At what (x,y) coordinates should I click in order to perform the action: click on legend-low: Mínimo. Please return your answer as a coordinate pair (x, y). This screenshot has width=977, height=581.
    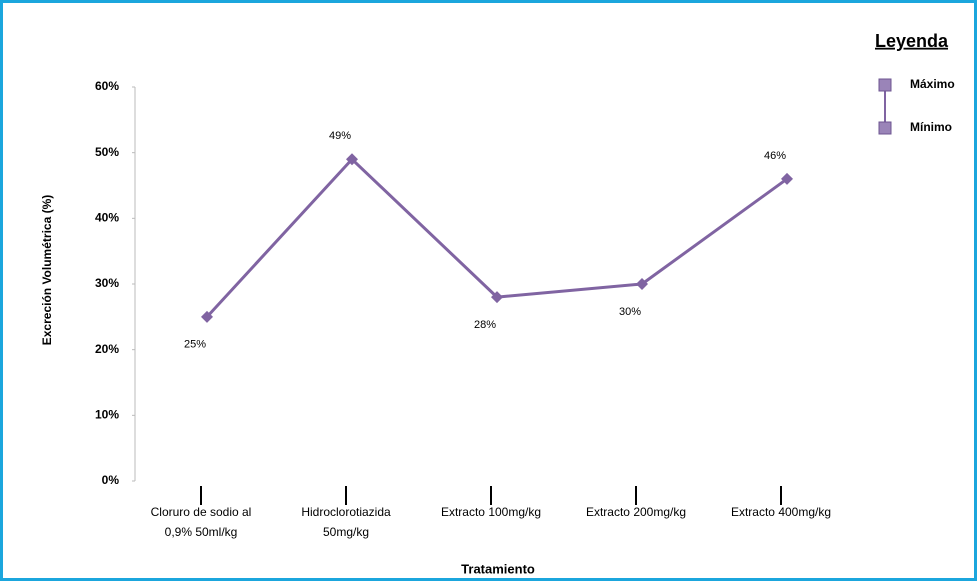
    Looking at the image, I should click on (931, 127).